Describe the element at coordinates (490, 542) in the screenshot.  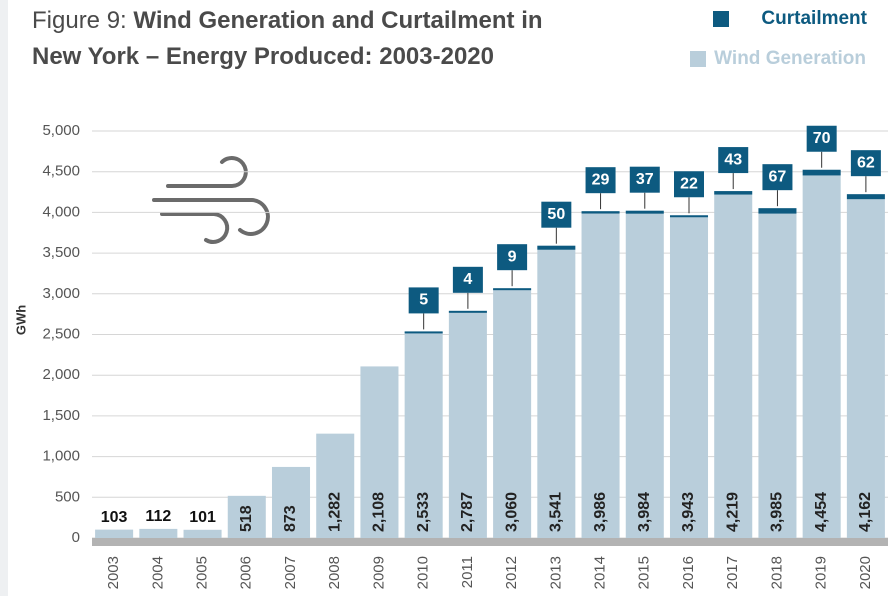
I see `x-axis` at that location.